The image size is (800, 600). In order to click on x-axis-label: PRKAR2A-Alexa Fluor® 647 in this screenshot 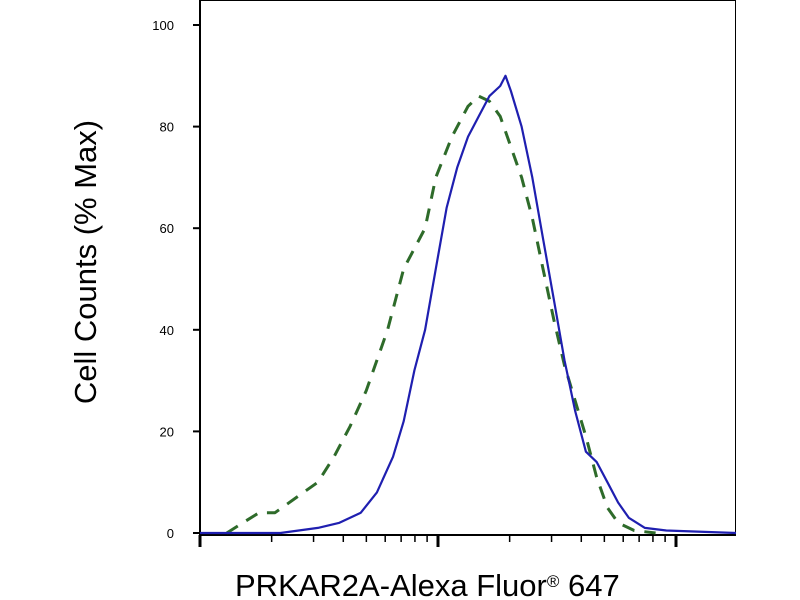, I will do `click(427, 584)`.